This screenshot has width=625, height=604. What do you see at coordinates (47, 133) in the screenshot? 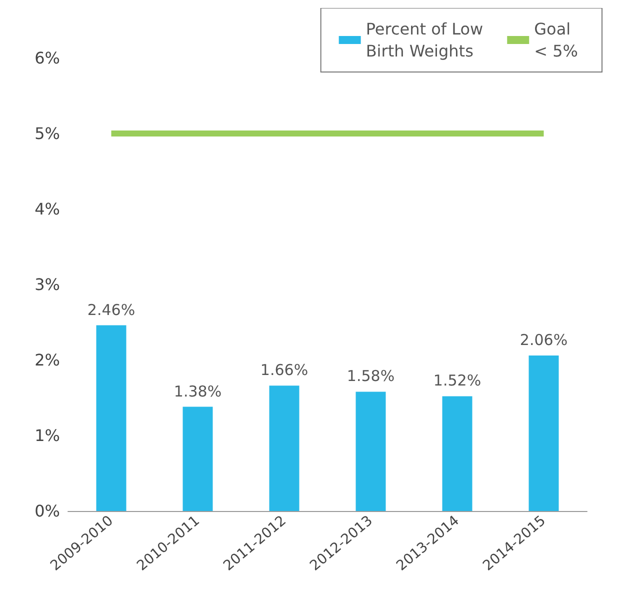
I see `y-tick-label: 5%` at bounding box center [47, 133].